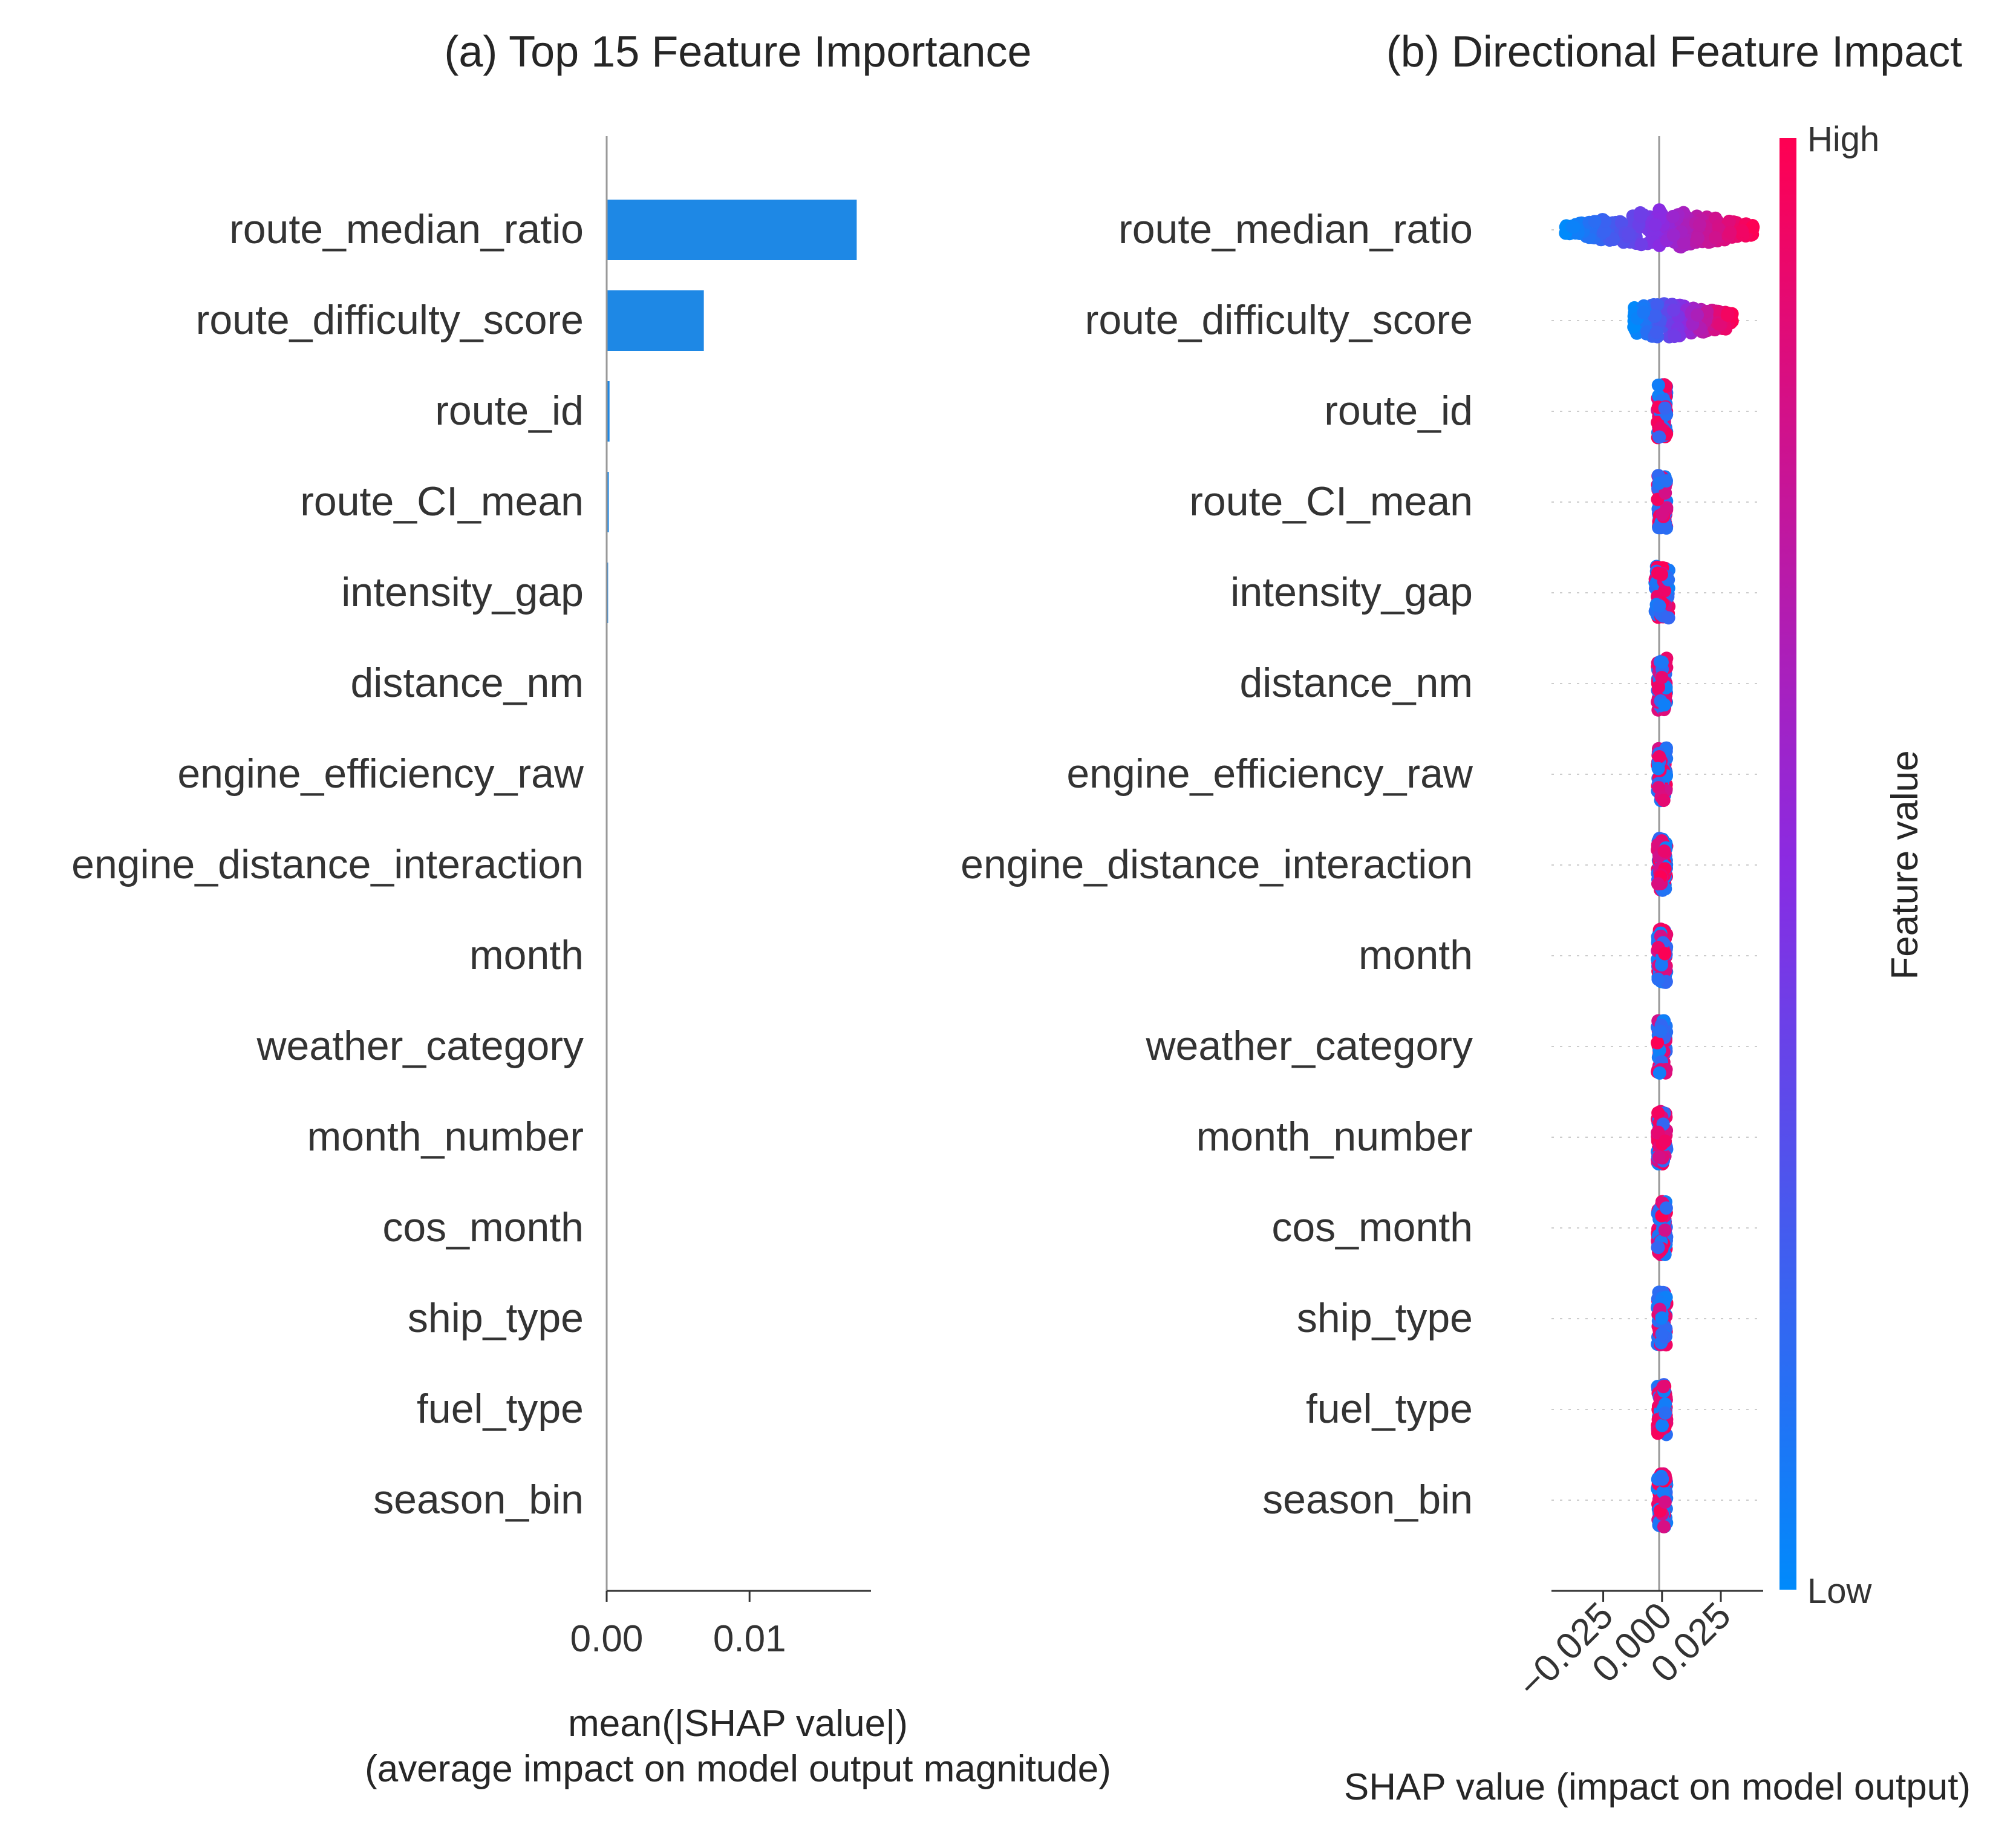 The height and width of the screenshot is (1828, 2016). Describe the element at coordinates (1840, 1591) in the screenshot. I see `colorbar-low-label: Low` at that location.